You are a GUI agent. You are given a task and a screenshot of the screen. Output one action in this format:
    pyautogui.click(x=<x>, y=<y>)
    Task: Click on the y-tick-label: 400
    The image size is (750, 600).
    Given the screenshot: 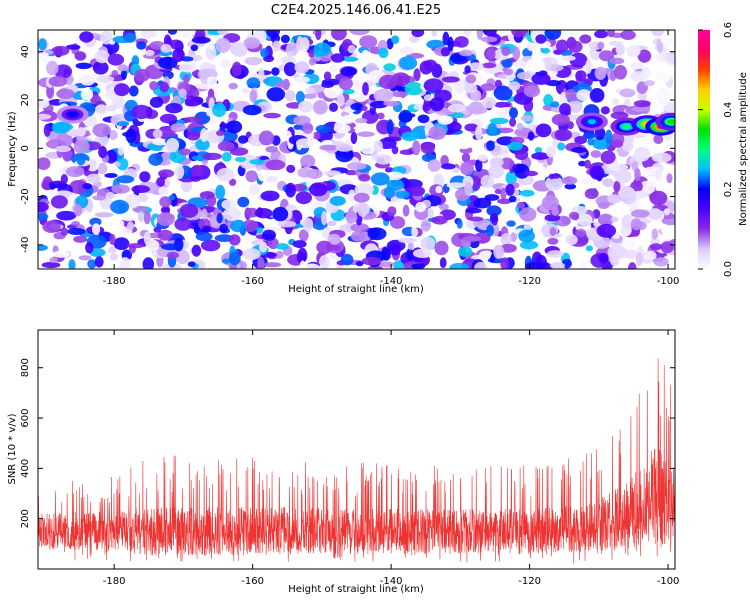 What is the action you would take?
    pyautogui.click(x=25, y=468)
    